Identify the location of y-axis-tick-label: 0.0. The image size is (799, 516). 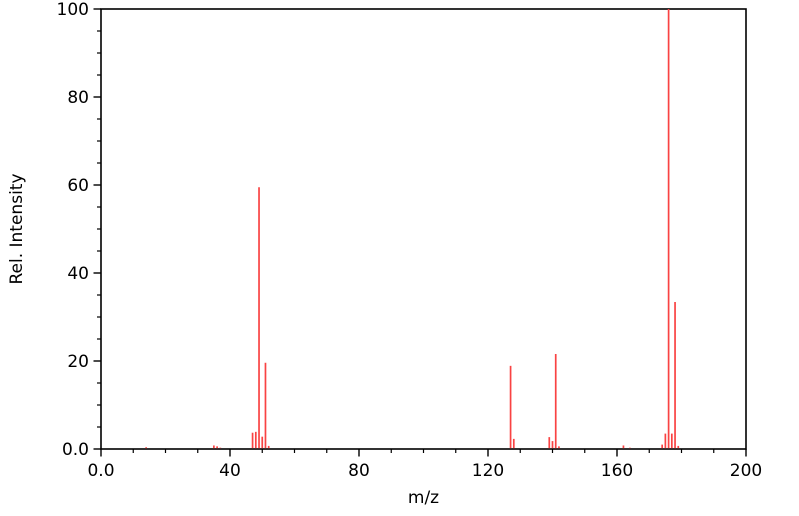
(75, 450).